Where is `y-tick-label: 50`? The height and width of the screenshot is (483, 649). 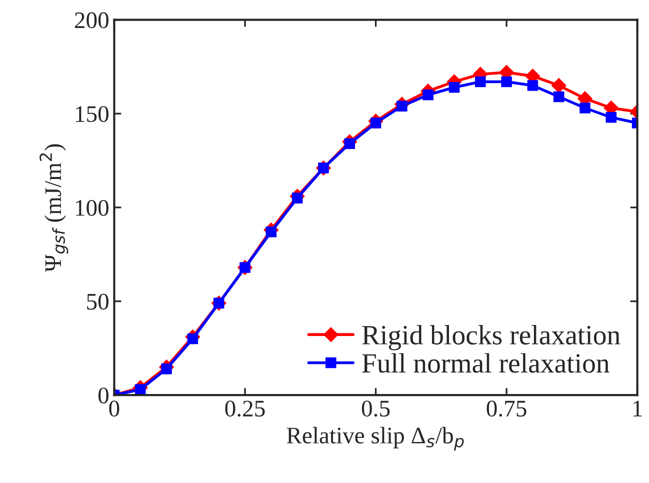 y-tick-label: 50 is located at coordinates (97, 302).